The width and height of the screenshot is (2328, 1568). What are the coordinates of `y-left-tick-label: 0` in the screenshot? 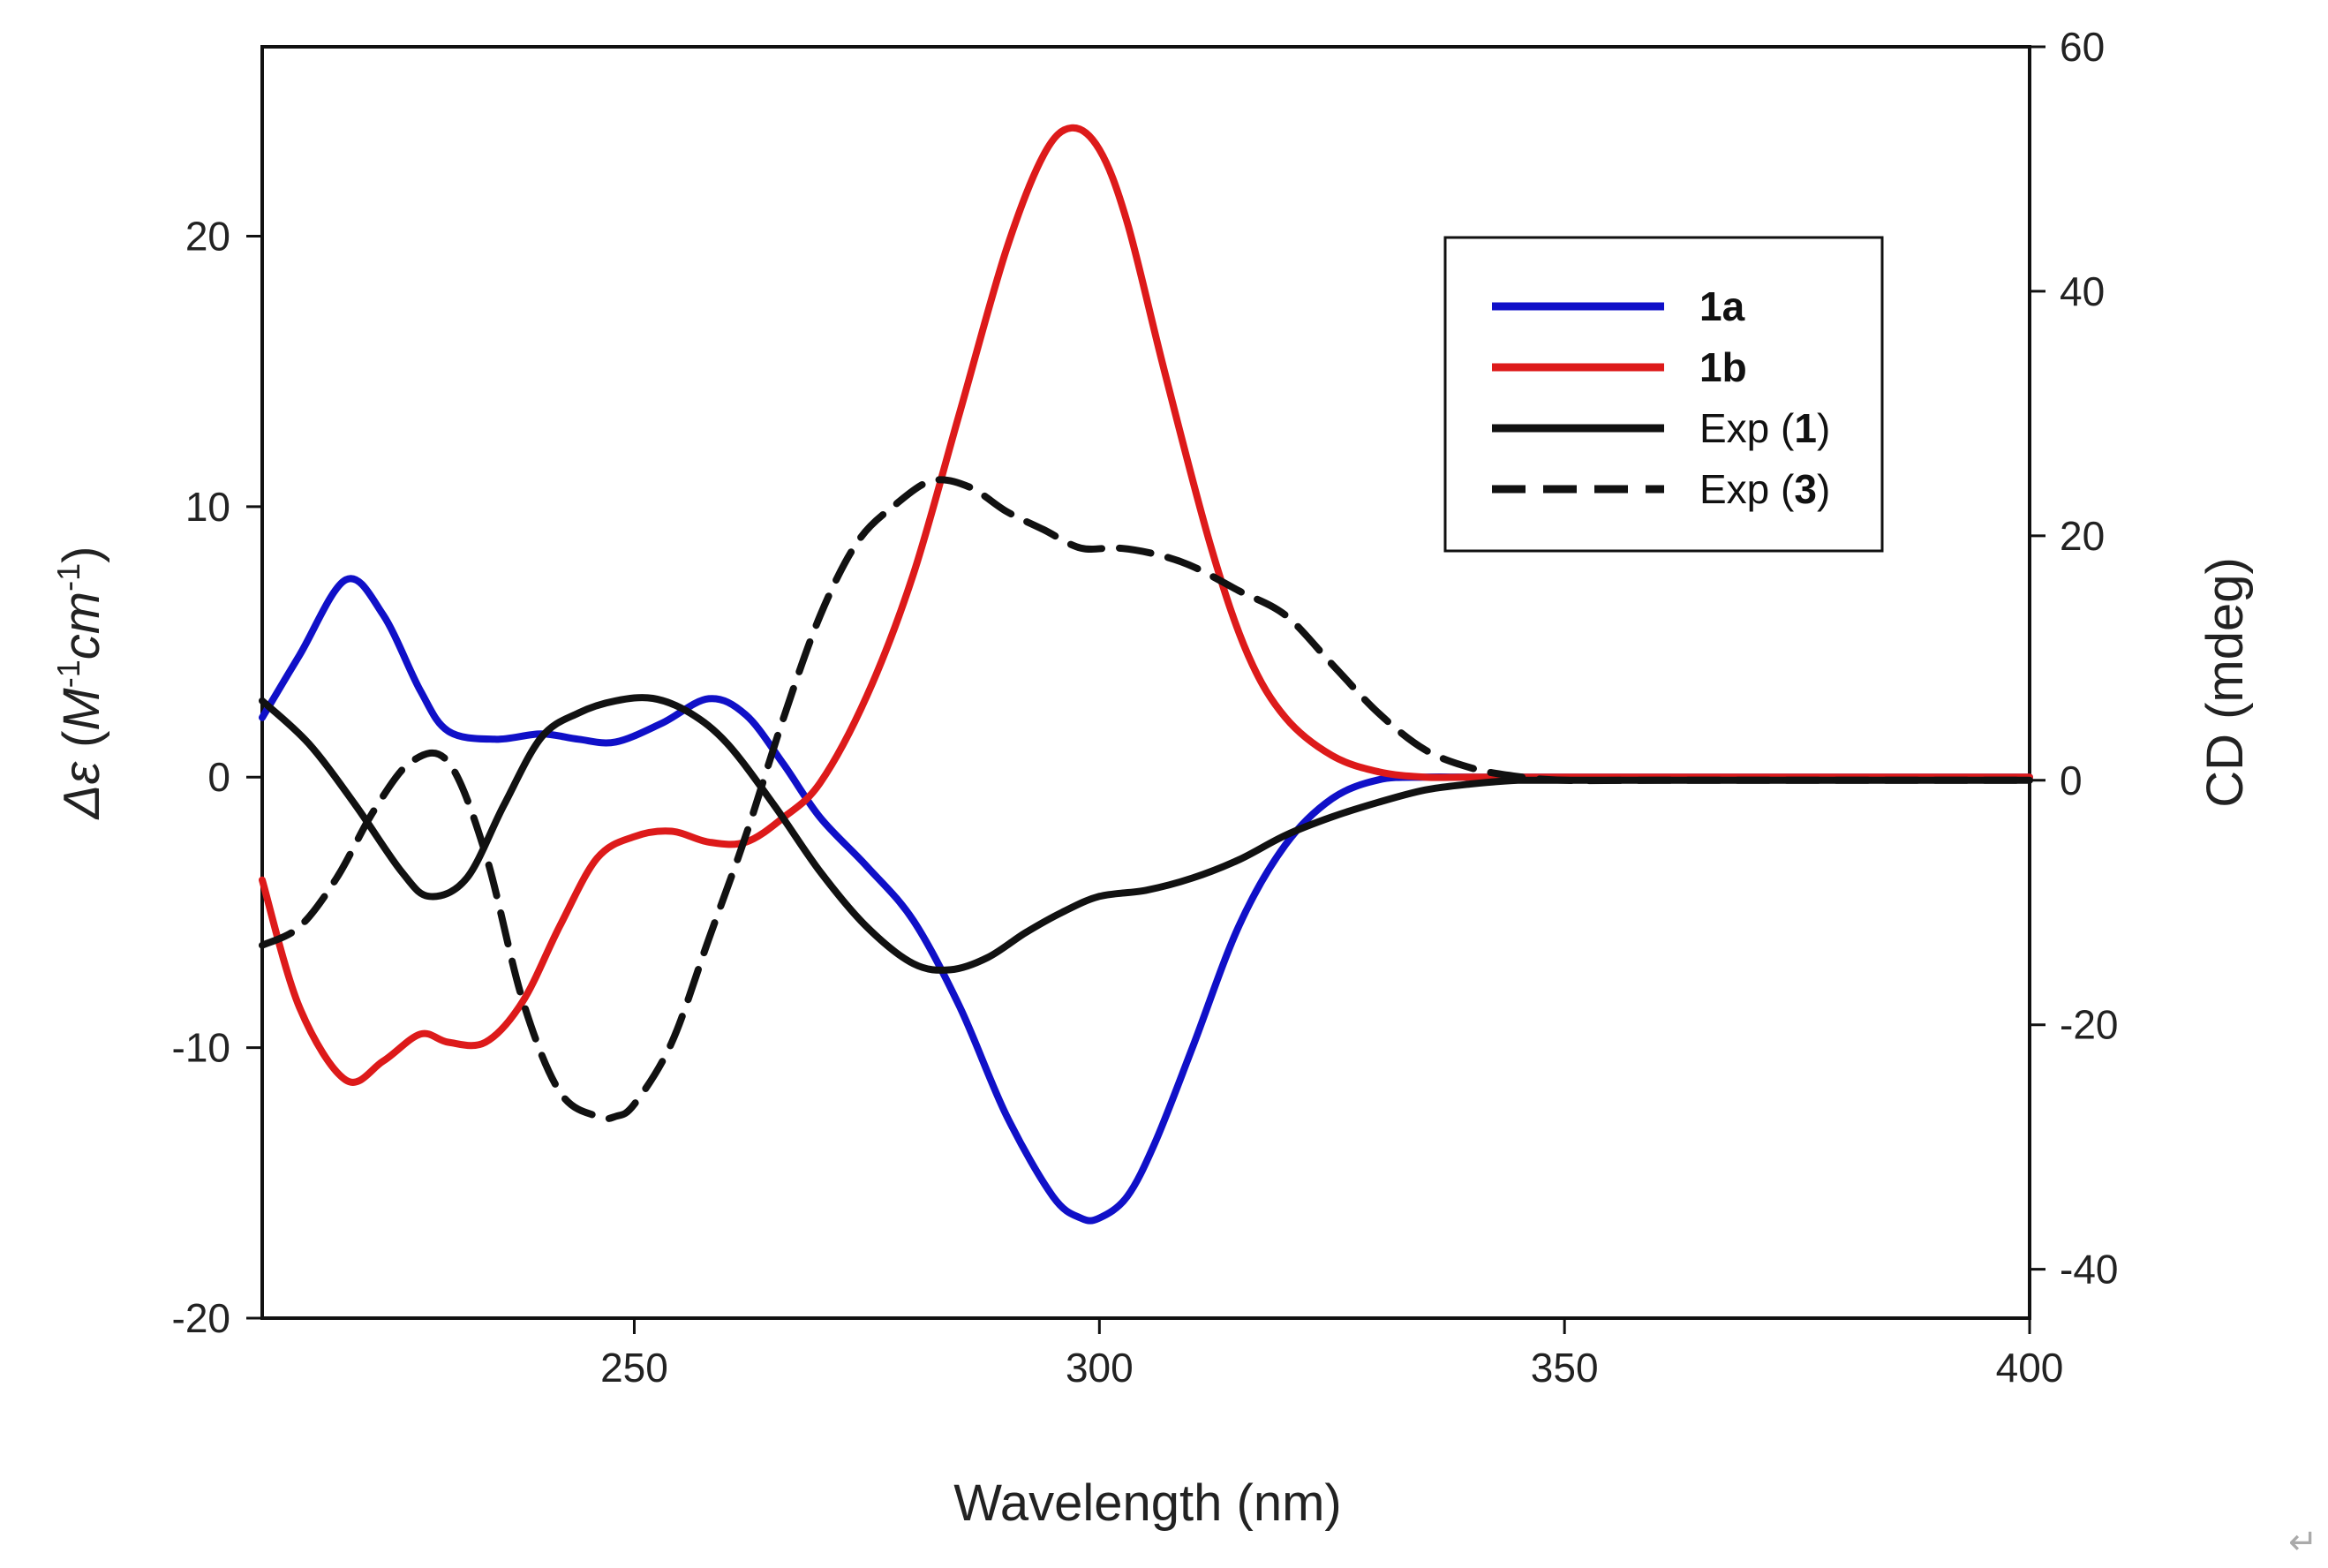 It's located at (218, 777).